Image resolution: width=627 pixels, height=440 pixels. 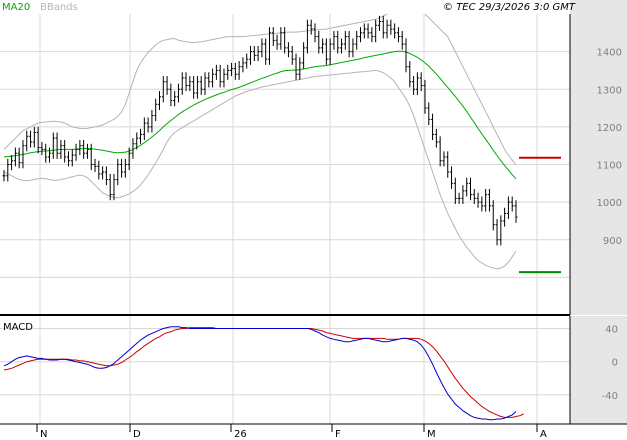 What do you see at coordinates (609, 147) in the screenshot?
I see `price-axis-ticks: 900 1000 1100 1200 1300 1400` at bounding box center [609, 147].